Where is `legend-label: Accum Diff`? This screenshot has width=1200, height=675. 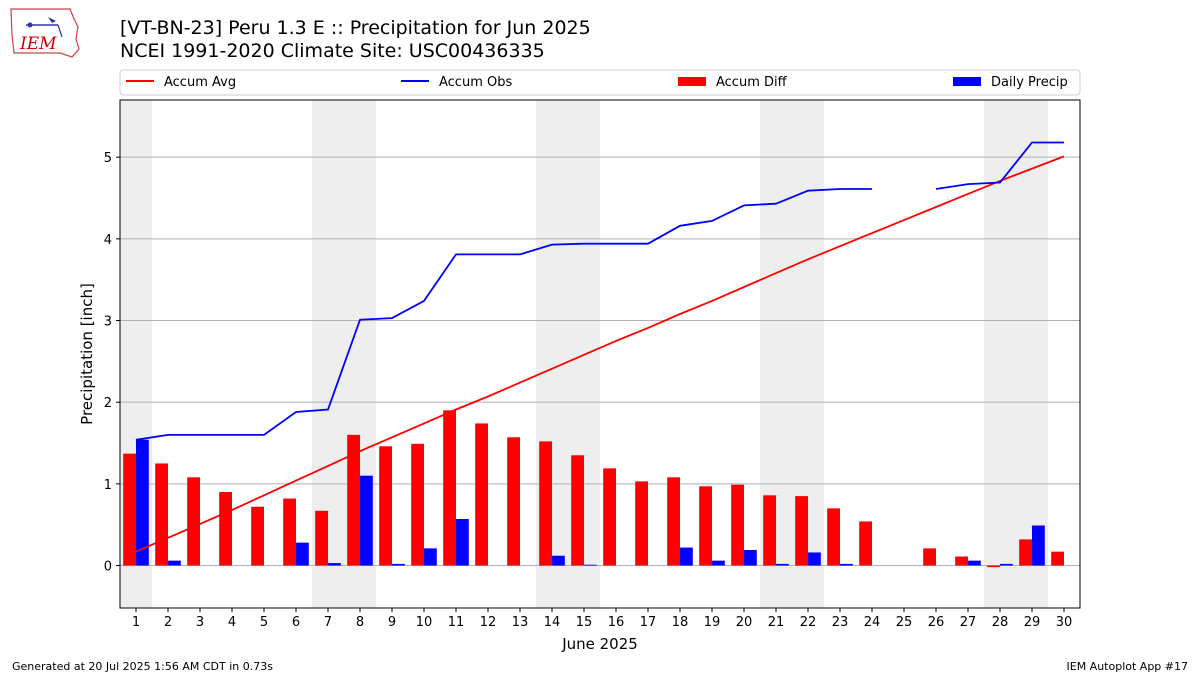
legend-label: Accum Diff is located at coordinates (752, 82).